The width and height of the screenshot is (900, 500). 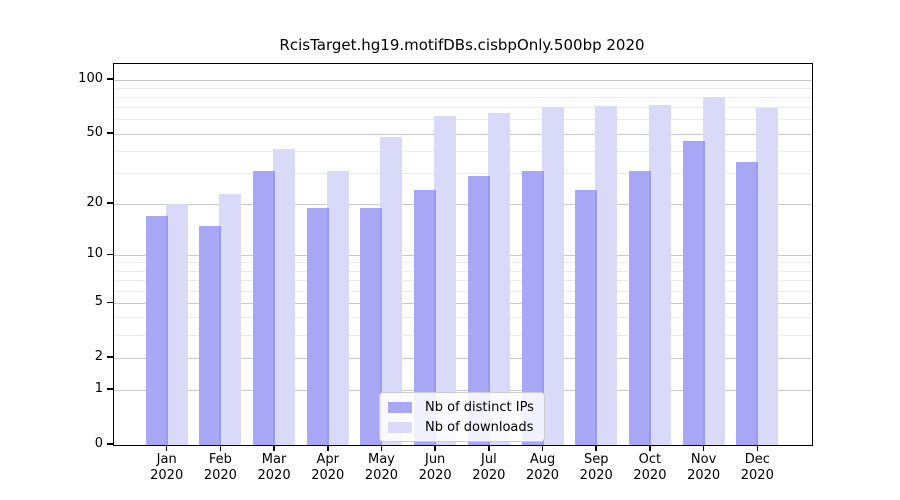 What do you see at coordinates (220, 459) in the screenshot?
I see `x-tick-label-line: Feb` at bounding box center [220, 459].